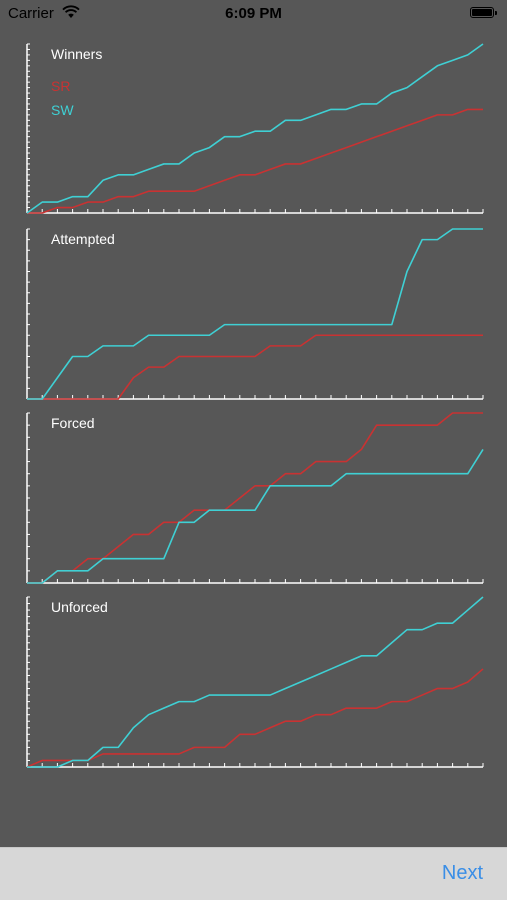 The image size is (507, 900). I want to click on legend-entry: SR, so click(60, 86).